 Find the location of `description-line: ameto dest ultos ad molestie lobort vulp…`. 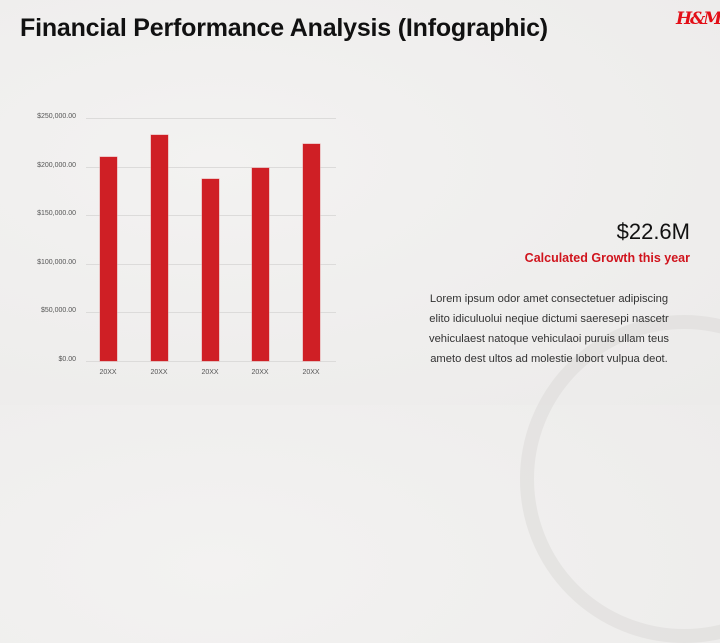

description-line: ameto dest ultos ad molestie lobort vulp… is located at coordinates (549, 359).